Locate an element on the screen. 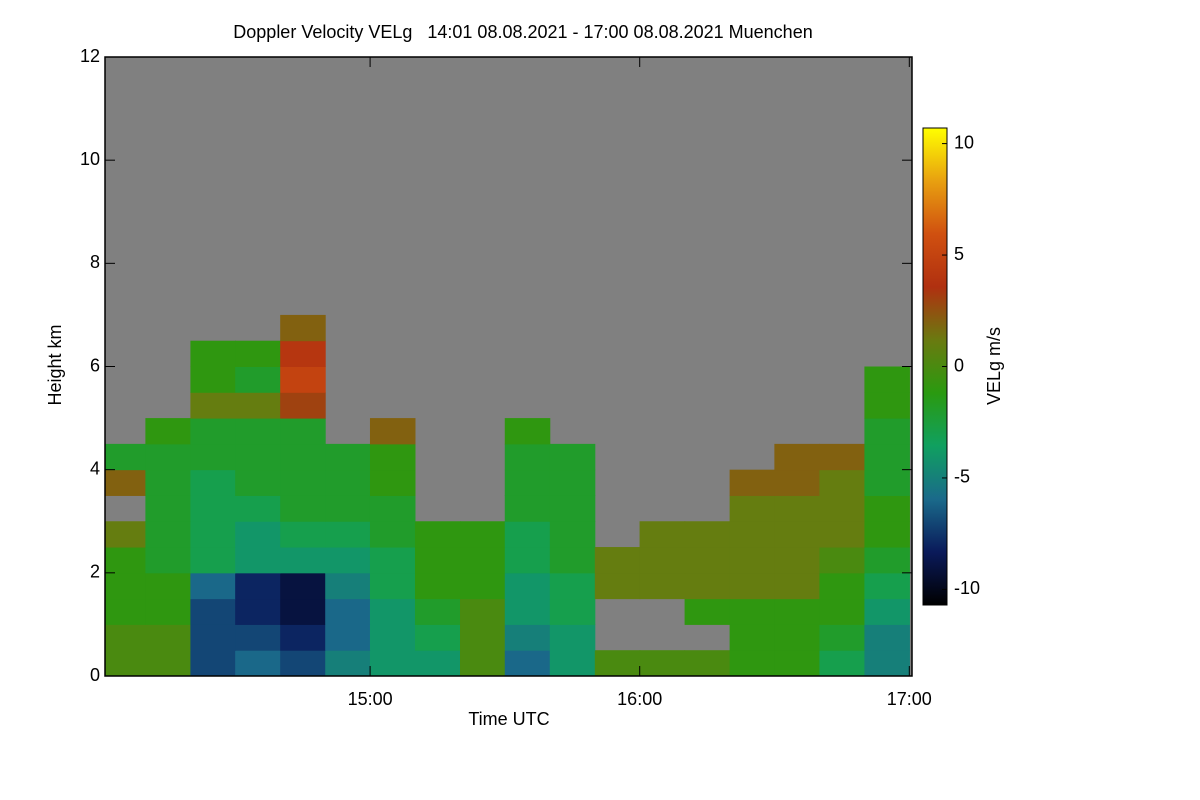 Image resolution: width=1200 pixels, height=800 pixels. y-tick-label: 0 is located at coordinates (95, 675).